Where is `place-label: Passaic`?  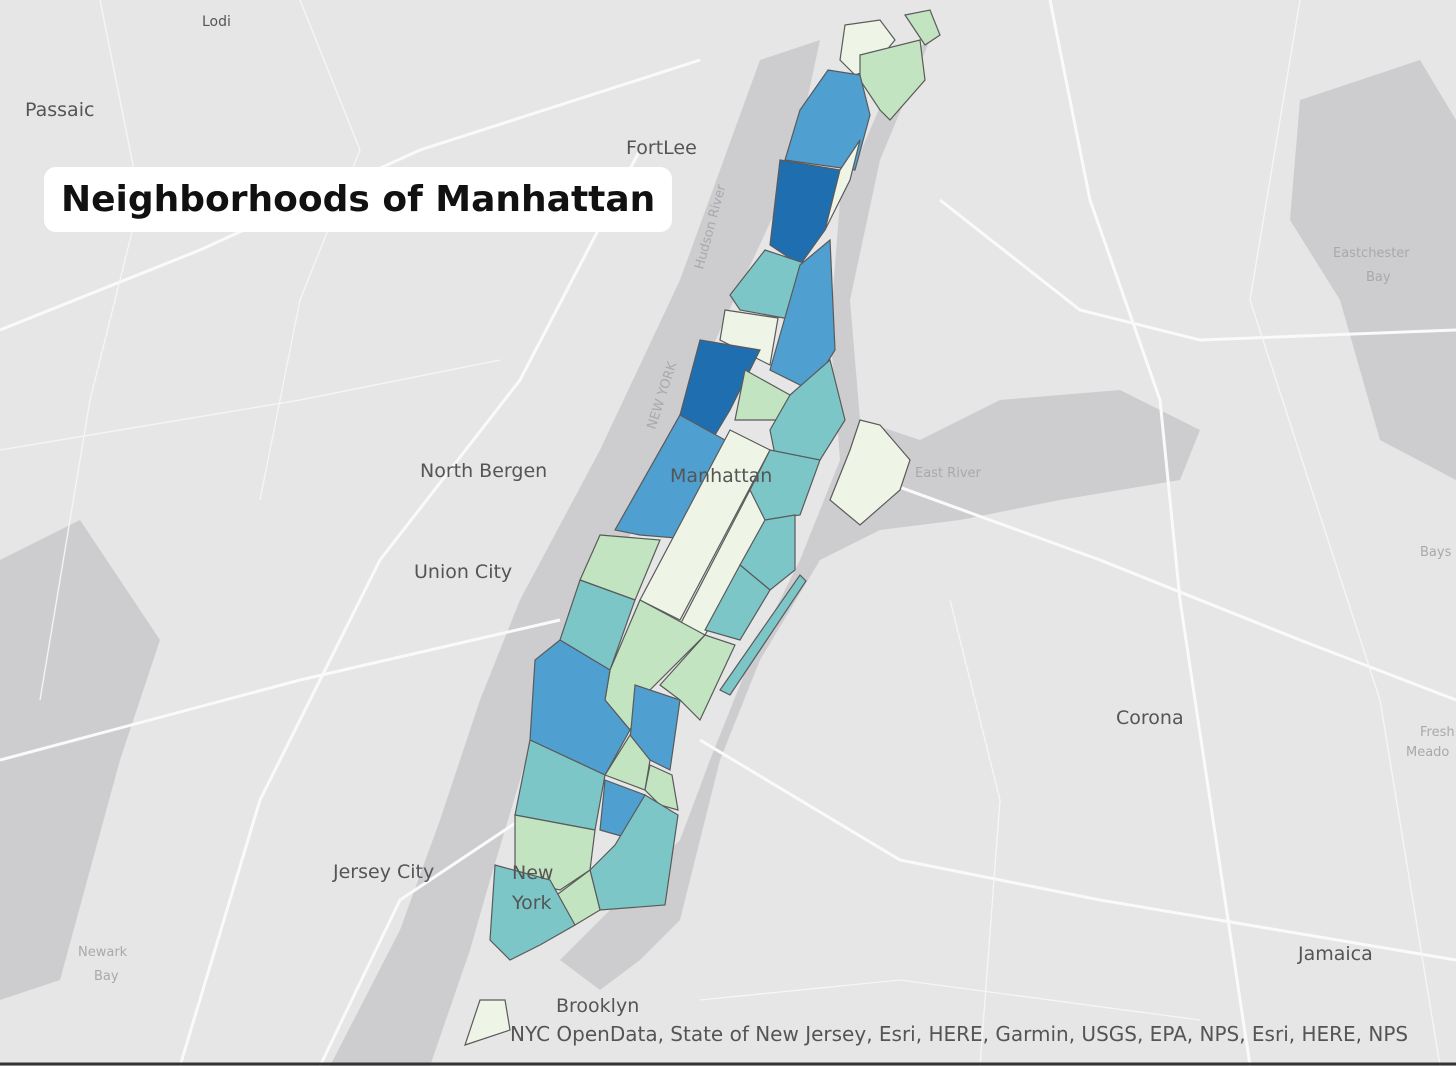
place-label: Passaic is located at coordinates (59, 110).